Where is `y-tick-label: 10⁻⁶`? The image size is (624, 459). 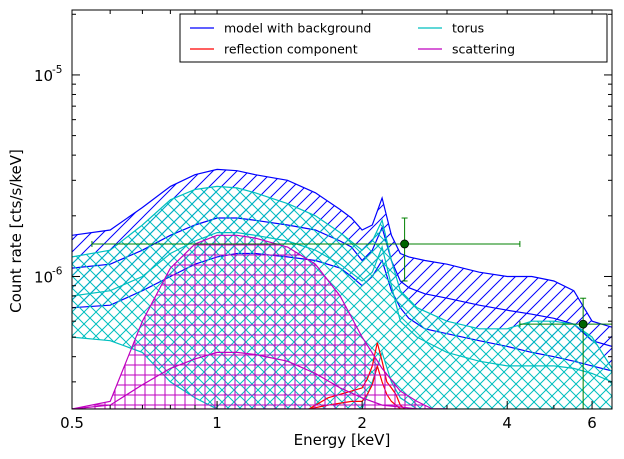
y-tick-label: 10⁻⁶ is located at coordinates (48, 275).